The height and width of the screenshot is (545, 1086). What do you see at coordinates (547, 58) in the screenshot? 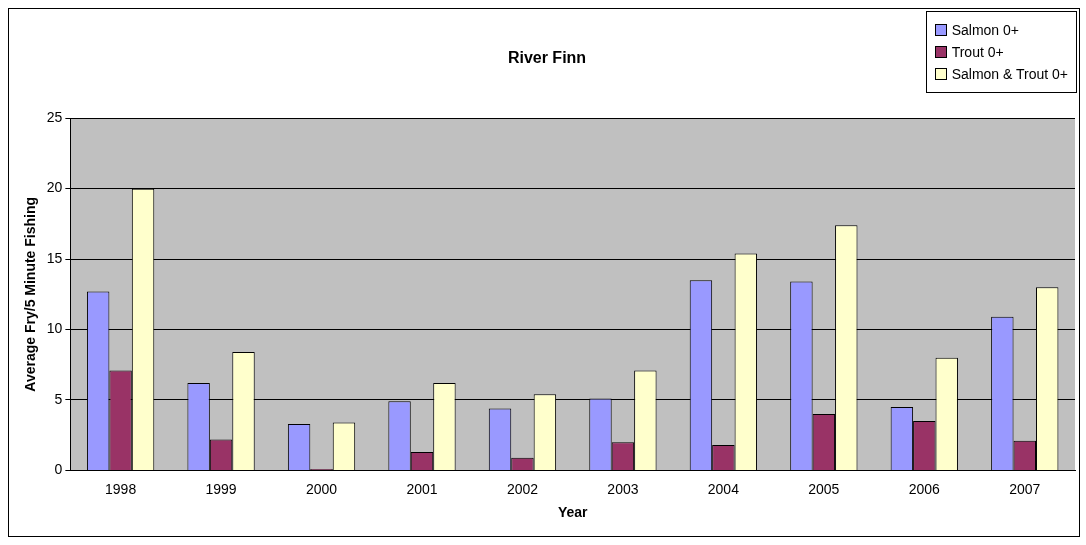
I see `chart-title: River Finn` at bounding box center [547, 58].